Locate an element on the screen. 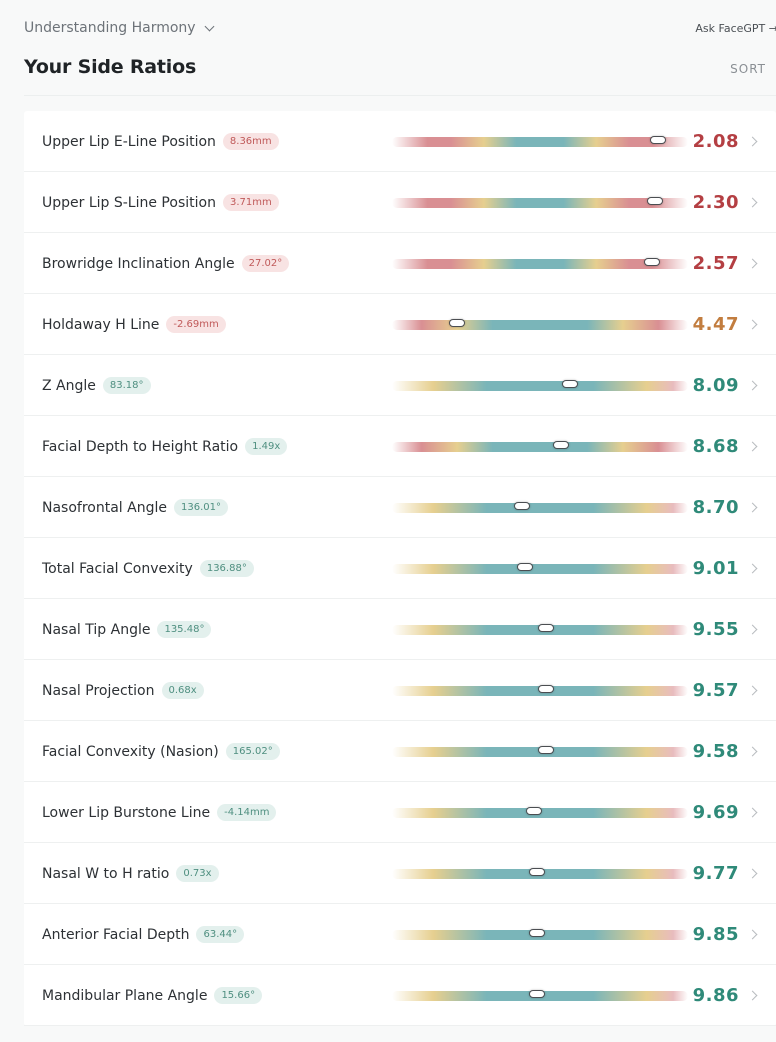  ratio-row: Facial Depth to Height Ratio 1.49x 8.68 is located at coordinates (400, 446).